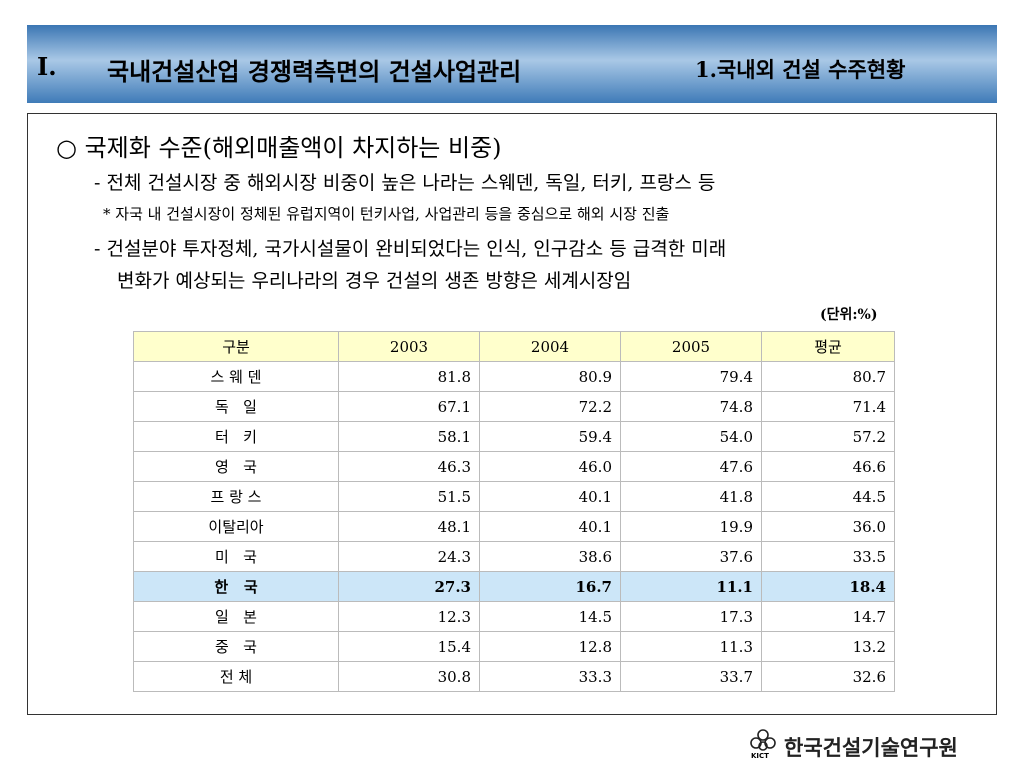  I want to click on cell: 30.8, so click(409, 676).